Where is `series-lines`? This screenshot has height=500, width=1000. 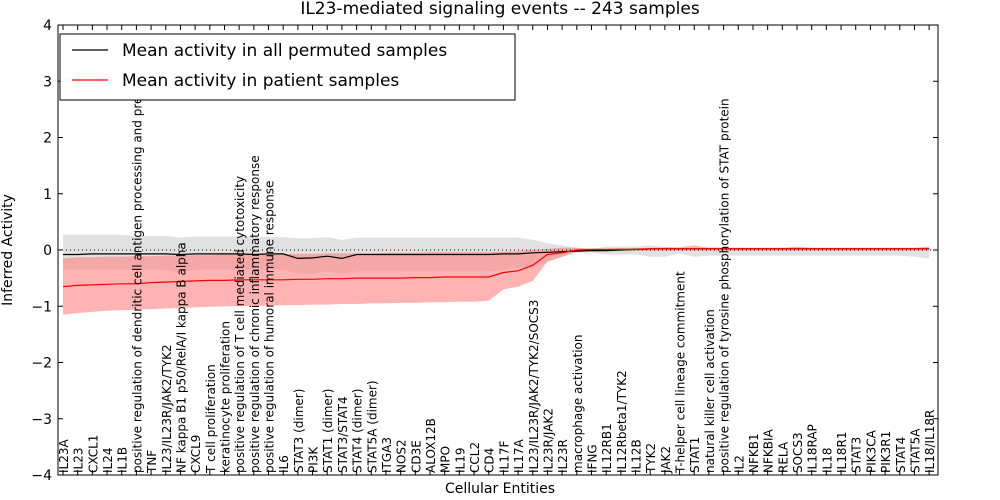
series-lines is located at coordinates (496, 268).